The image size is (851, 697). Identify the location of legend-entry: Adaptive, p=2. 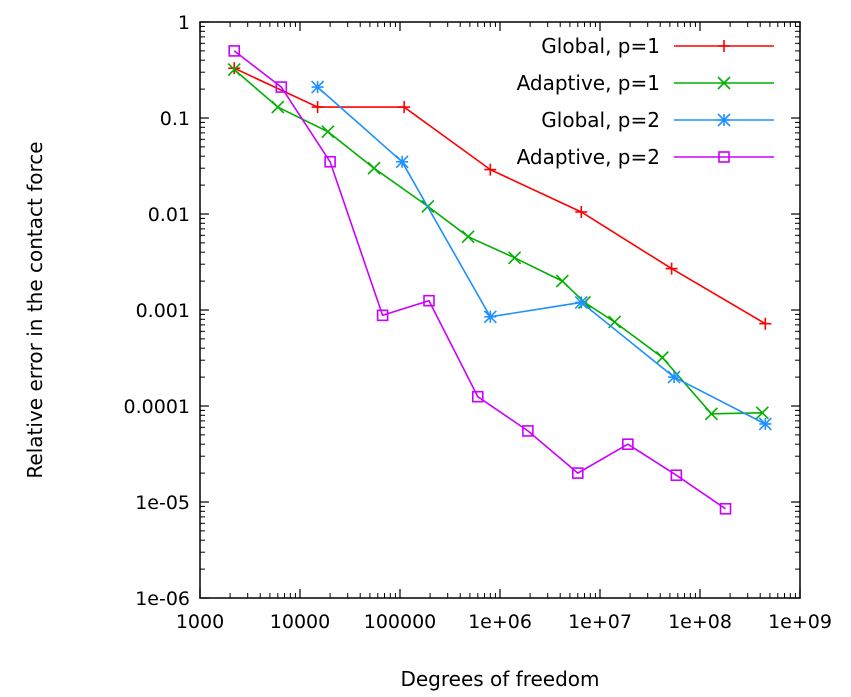
(645, 157).